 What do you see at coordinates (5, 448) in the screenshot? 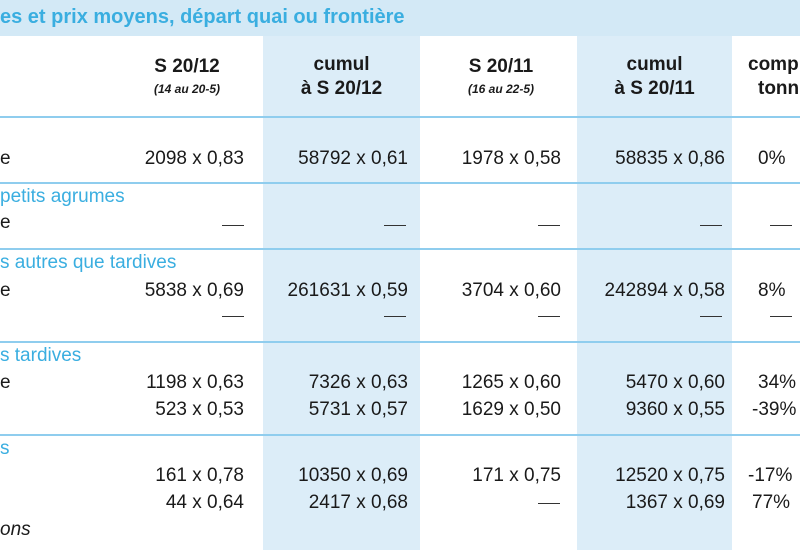
I see `section-label: s` at bounding box center [5, 448].